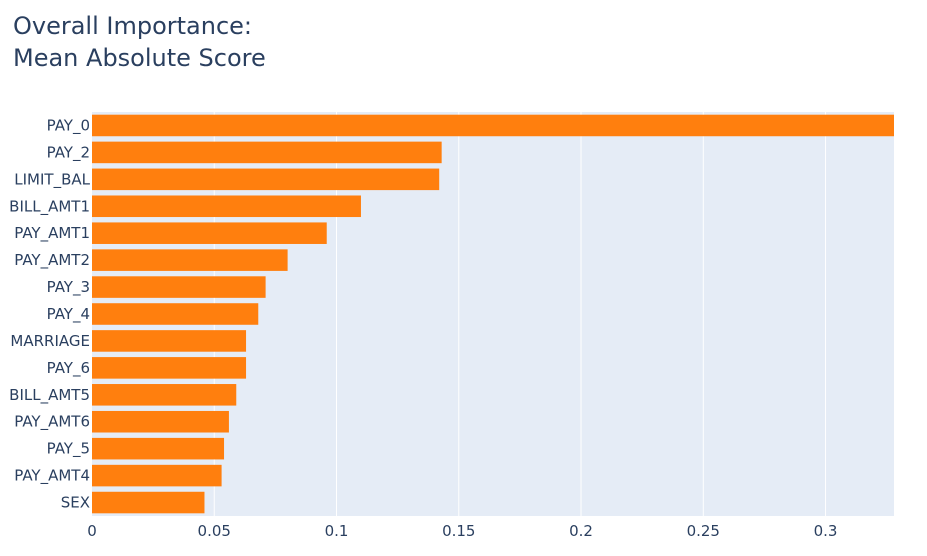 This screenshot has height=556, width=927. What do you see at coordinates (75, 503) in the screenshot?
I see `y-tick-label: SEX` at bounding box center [75, 503].